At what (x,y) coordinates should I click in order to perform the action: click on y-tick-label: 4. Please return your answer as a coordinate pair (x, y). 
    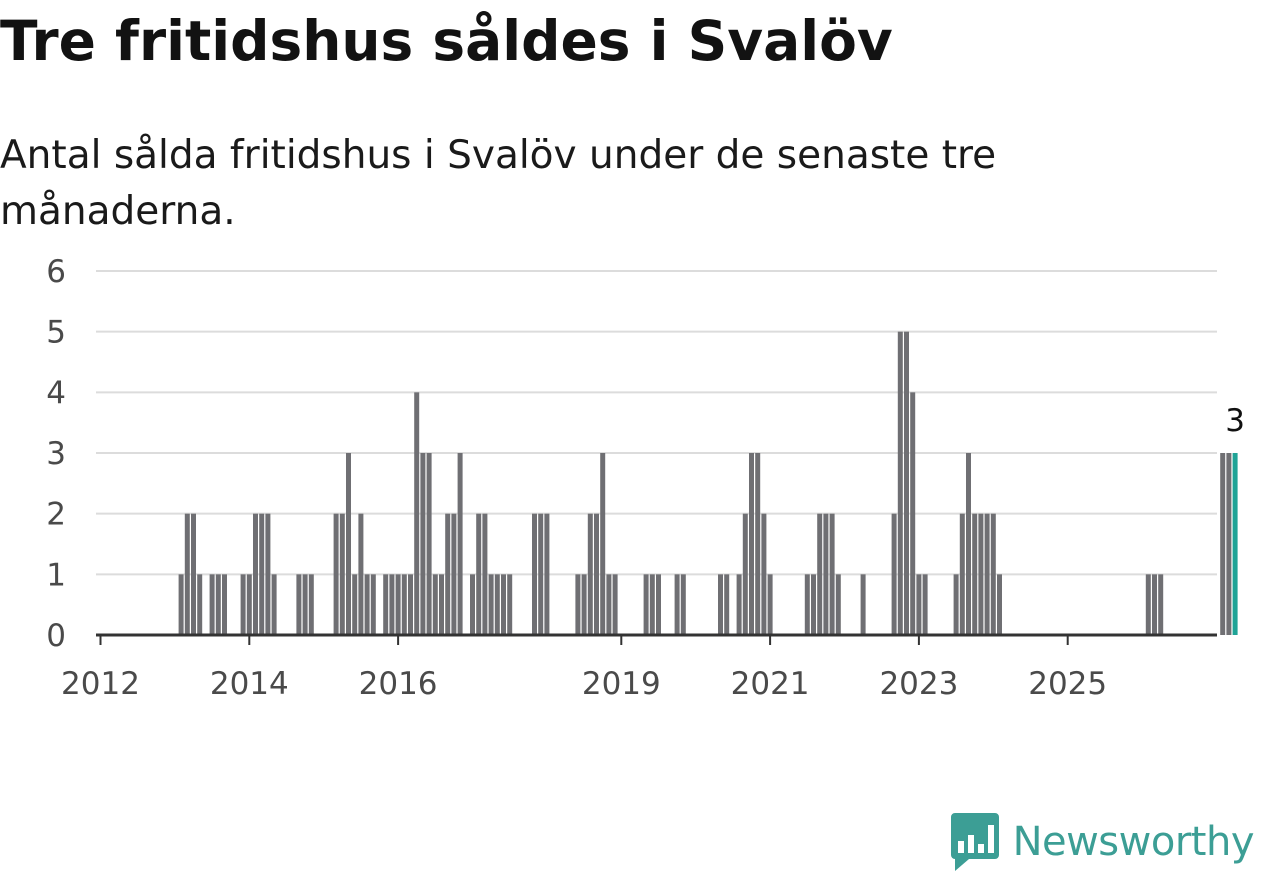
    Looking at the image, I should click on (56, 393).